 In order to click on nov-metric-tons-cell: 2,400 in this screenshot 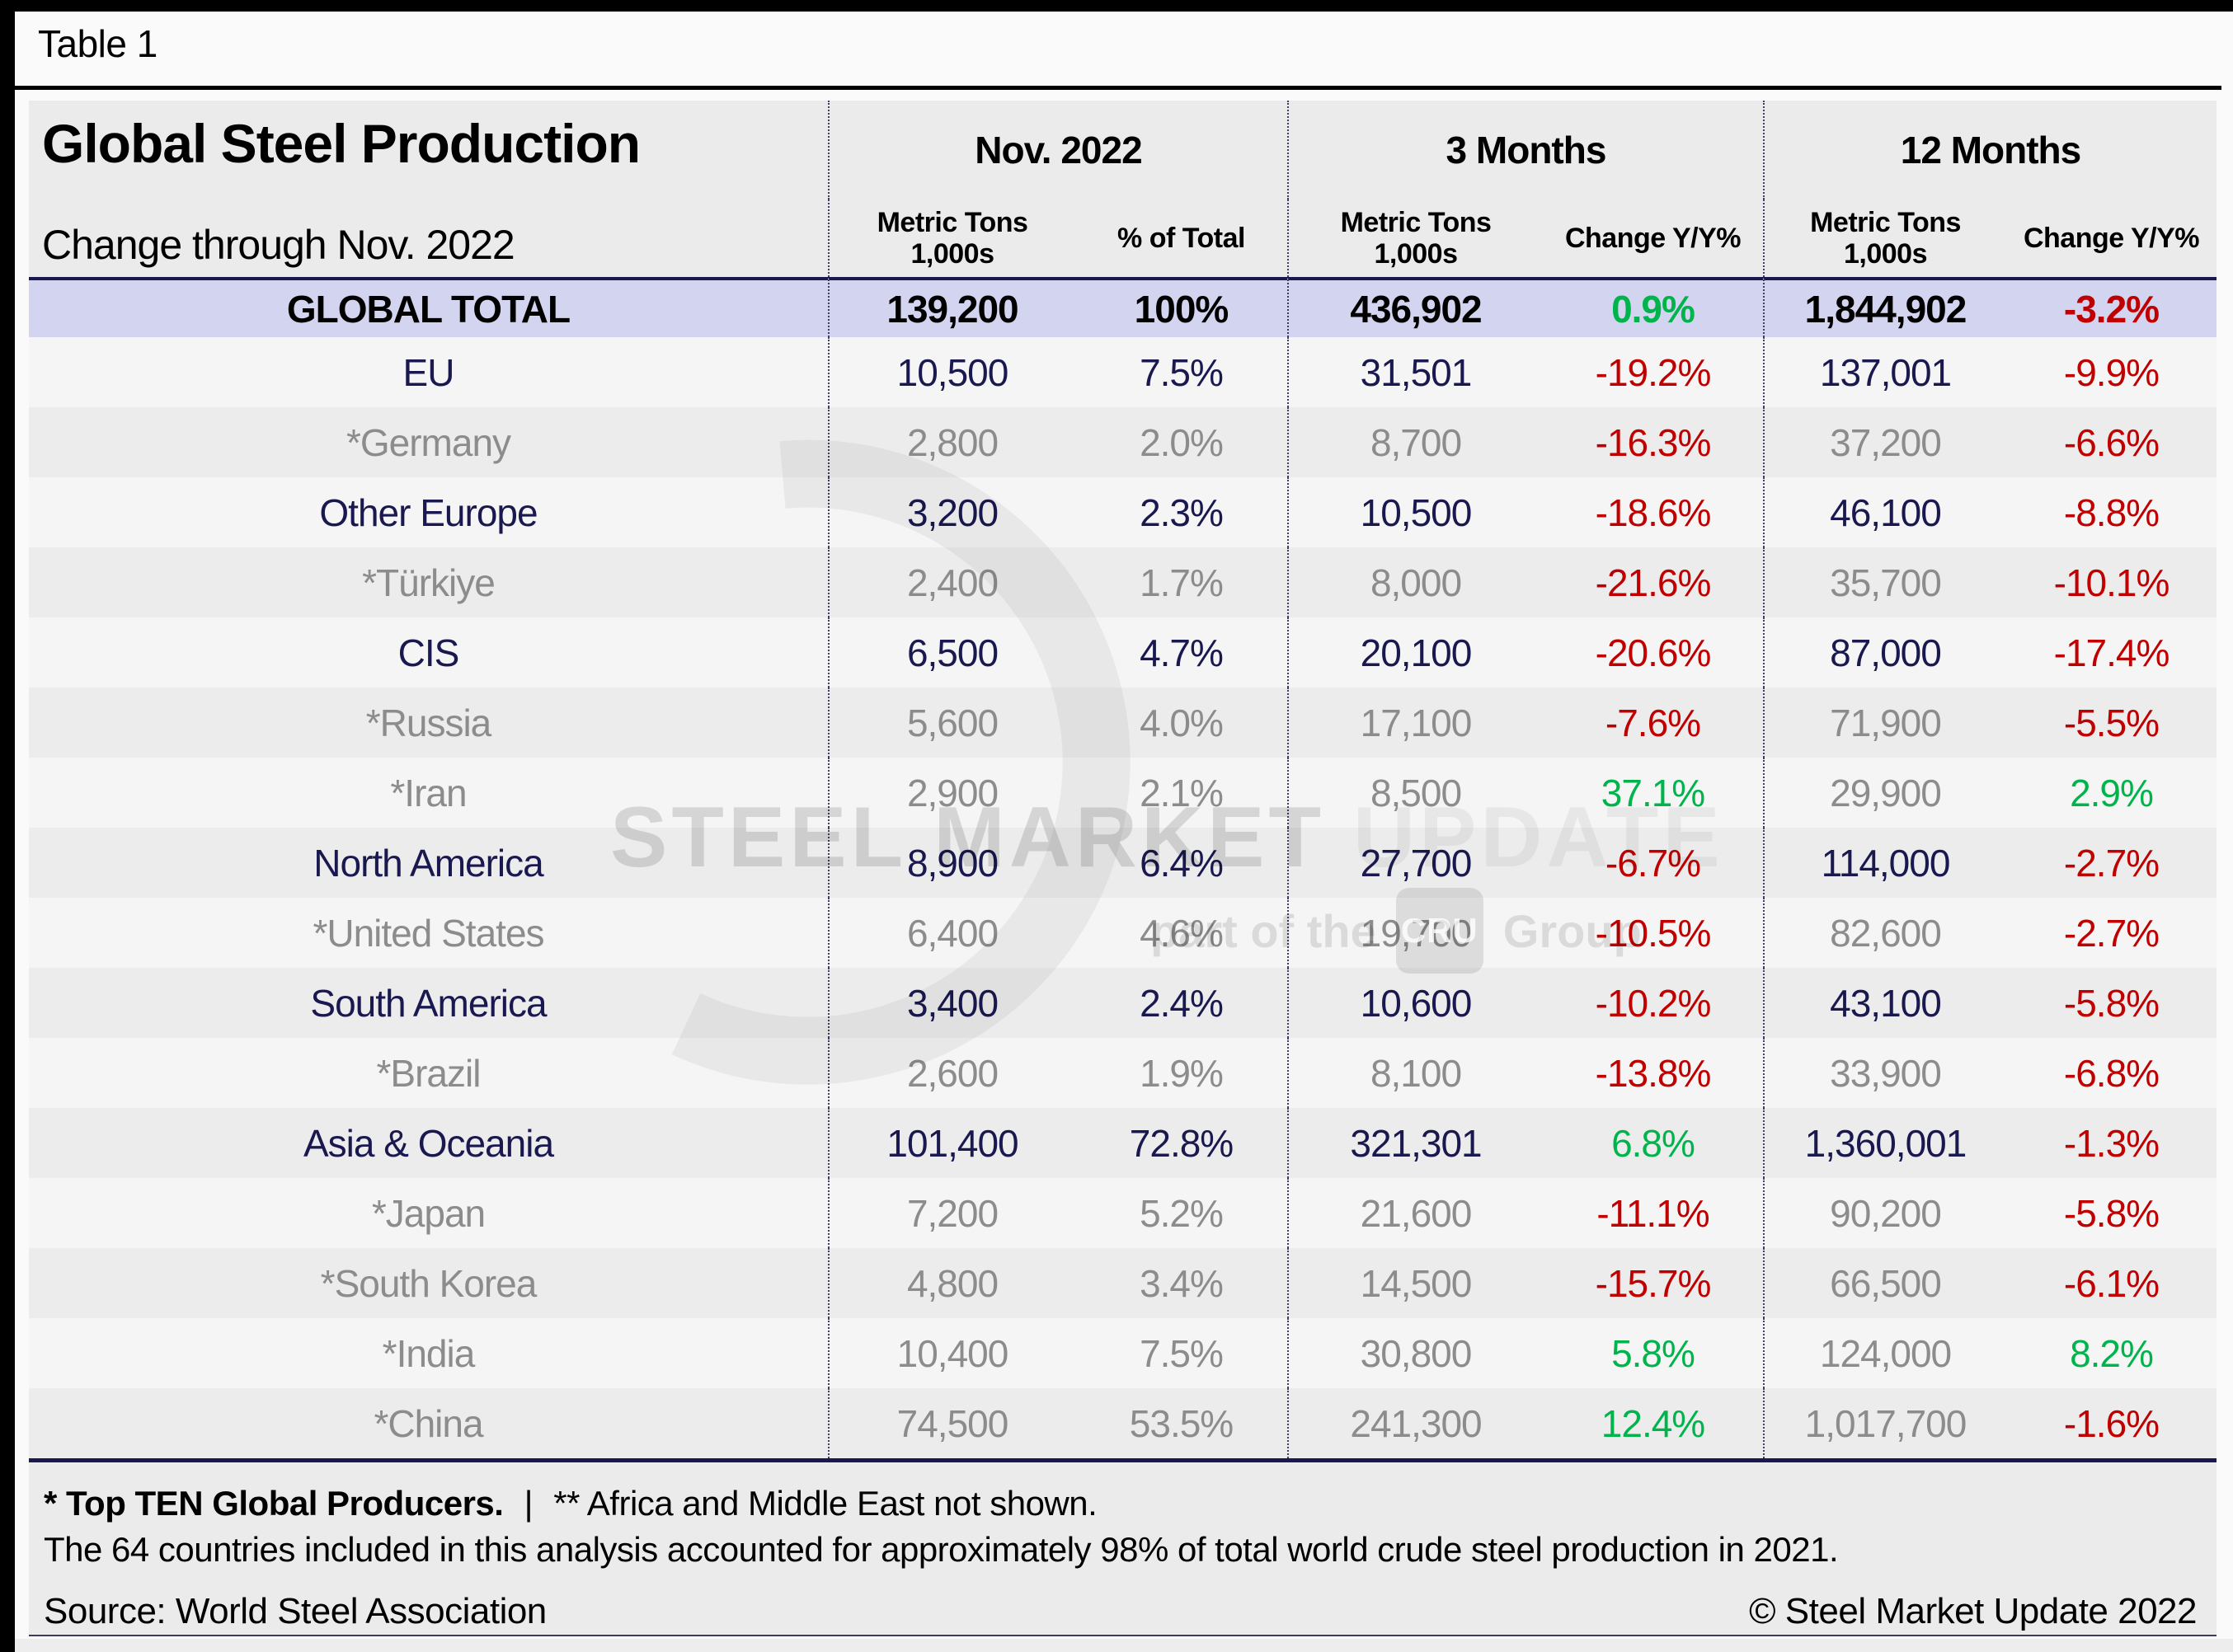, I will do `click(951, 582)`.